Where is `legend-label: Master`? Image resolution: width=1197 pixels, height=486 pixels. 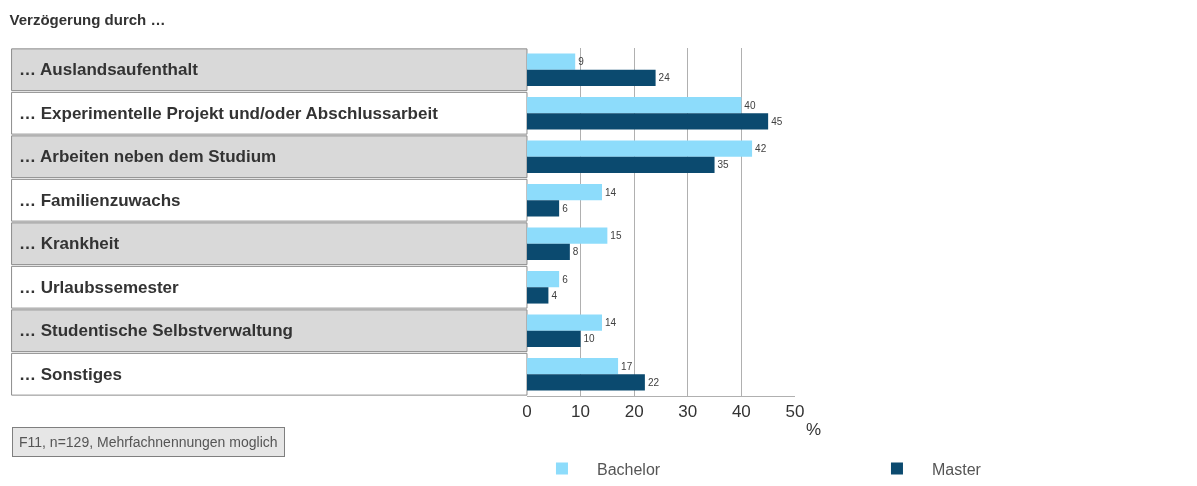
legend-label: Master is located at coordinates (956, 469).